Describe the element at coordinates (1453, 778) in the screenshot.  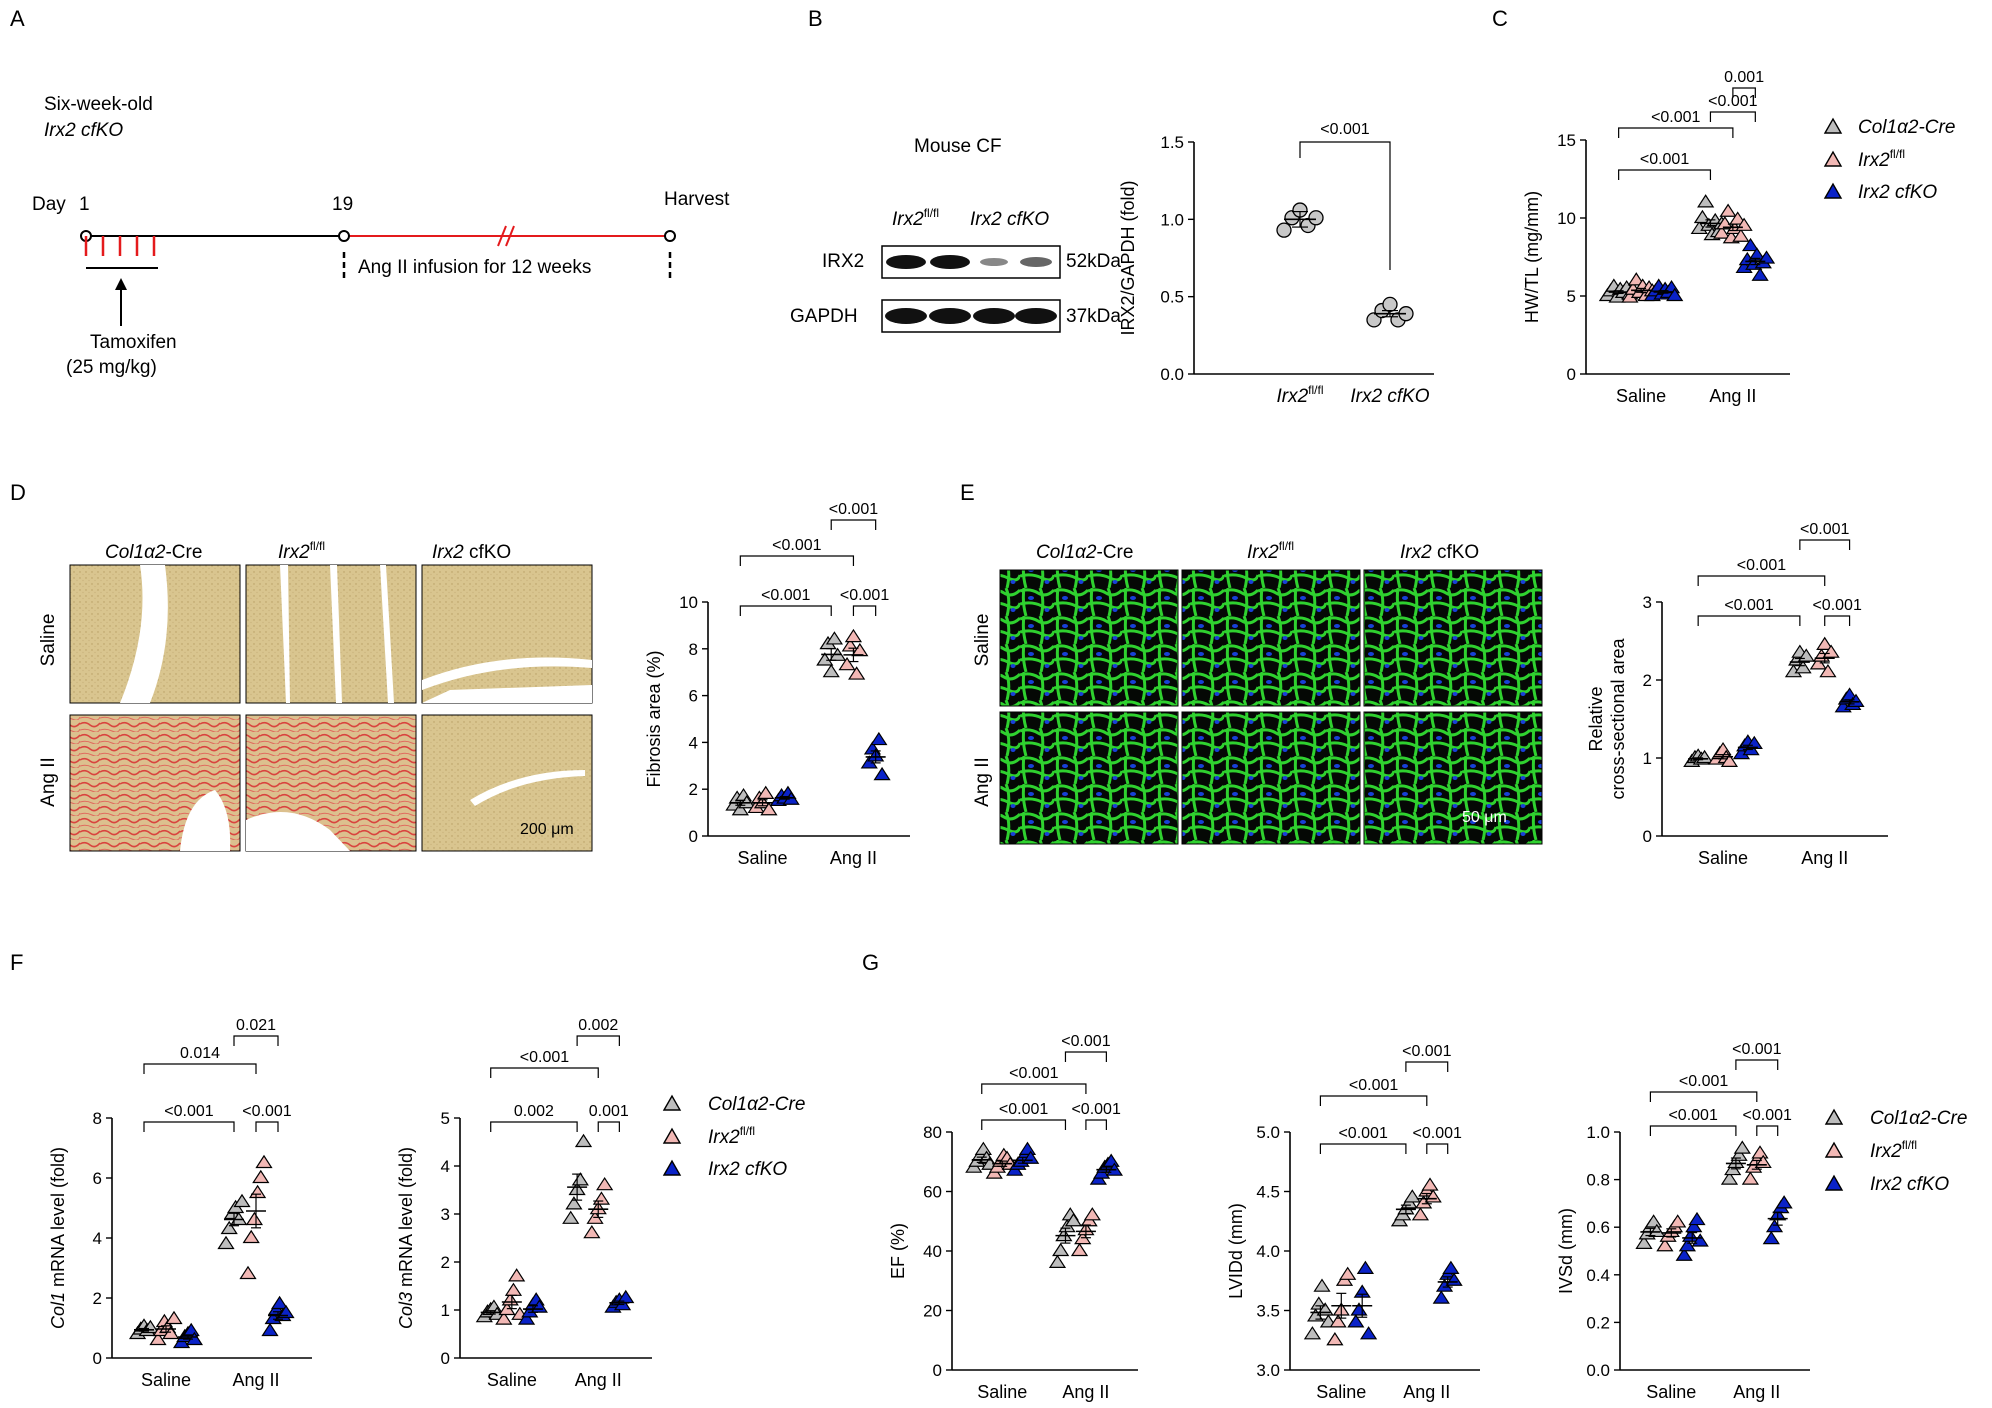
I see `e-img-ang-cfko` at that location.